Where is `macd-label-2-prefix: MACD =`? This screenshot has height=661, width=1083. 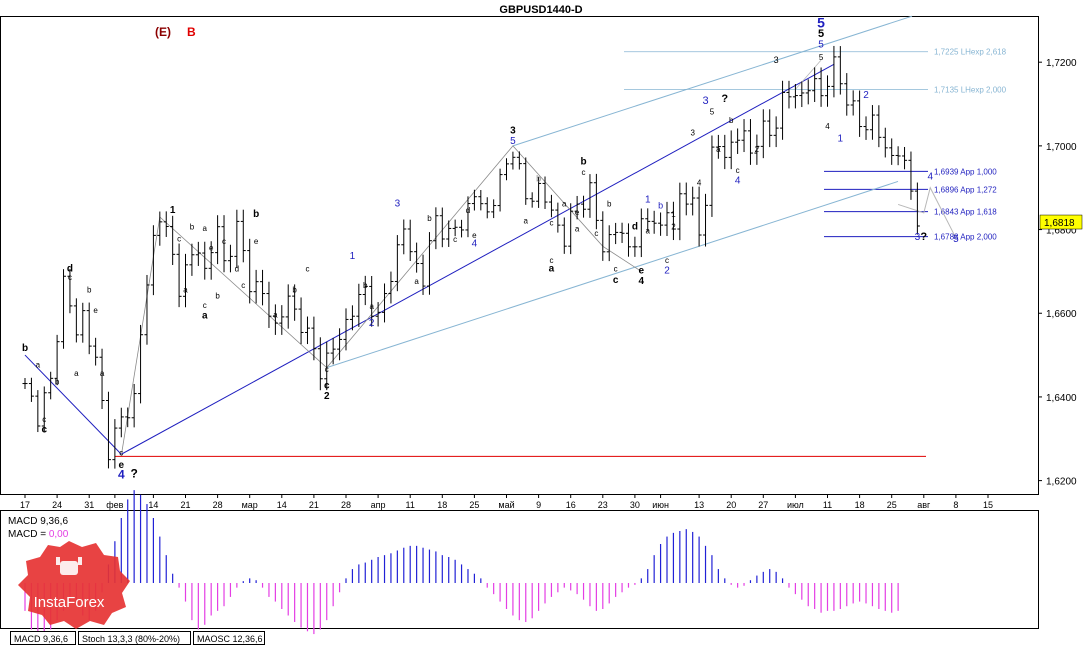
macd-label-2-prefix: MACD = is located at coordinates (28, 534).